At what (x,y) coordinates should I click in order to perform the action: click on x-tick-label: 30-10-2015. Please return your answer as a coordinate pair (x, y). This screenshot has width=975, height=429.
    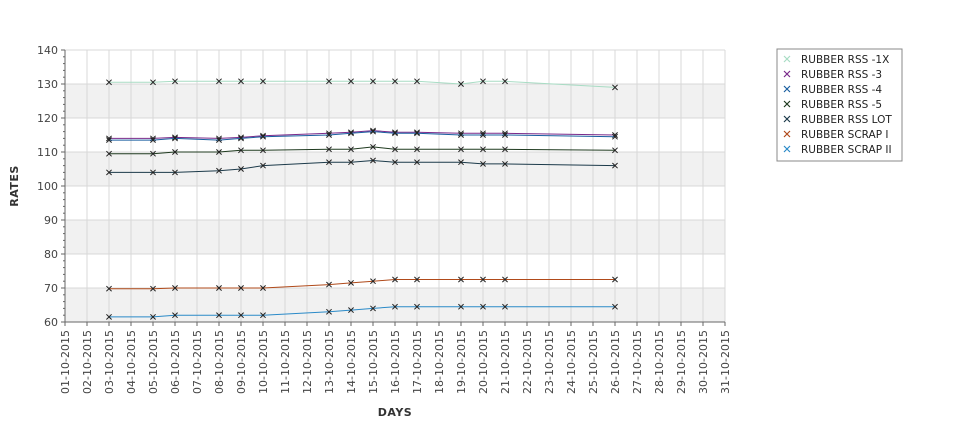
    Looking at the image, I should click on (703, 362).